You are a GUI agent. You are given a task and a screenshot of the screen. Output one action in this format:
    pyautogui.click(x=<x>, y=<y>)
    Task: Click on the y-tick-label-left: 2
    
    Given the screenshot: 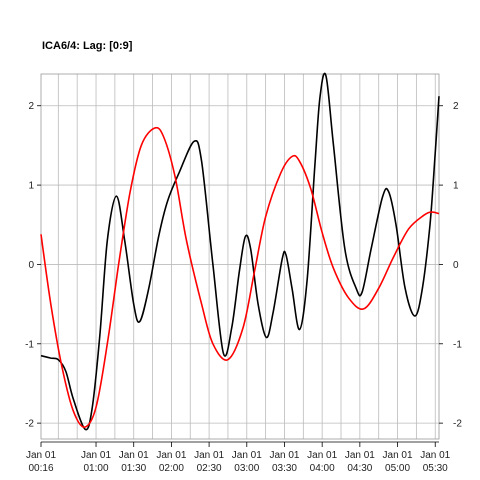 What is the action you would take?
    pyautogui.click(x=31, y=106)
    